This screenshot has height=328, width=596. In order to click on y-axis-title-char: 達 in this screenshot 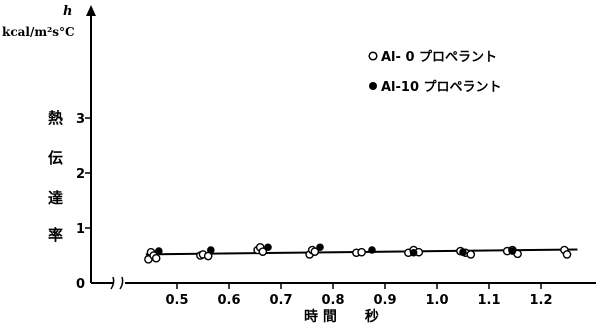, I will do `click(55, 198)`.